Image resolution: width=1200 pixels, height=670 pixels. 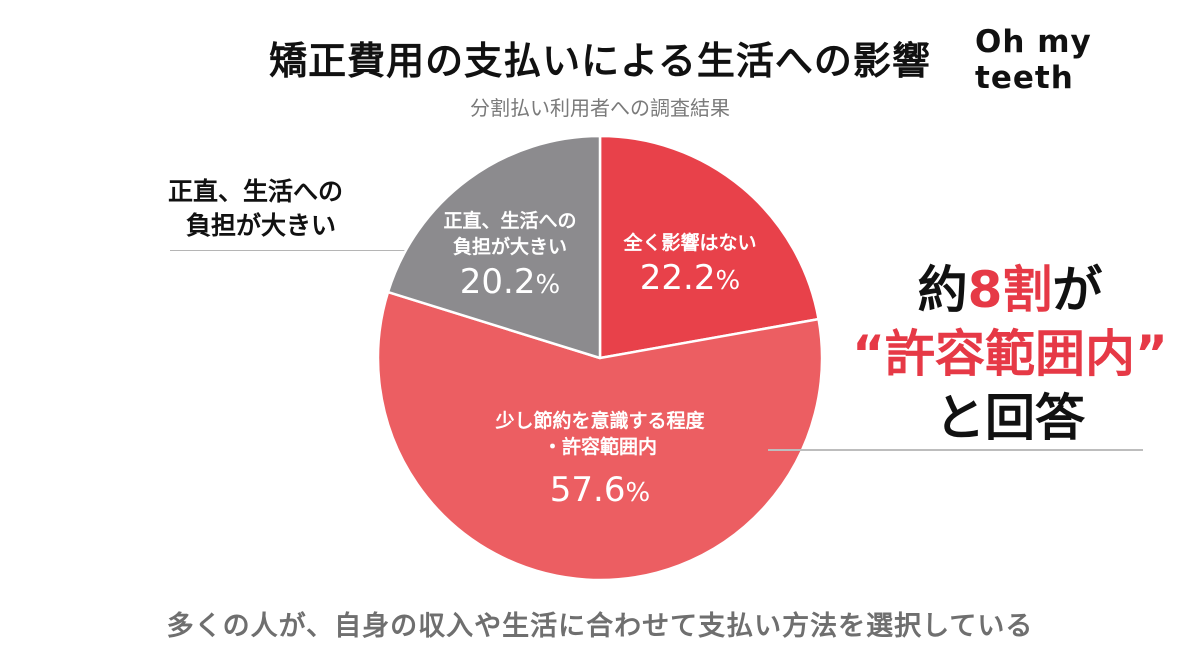 What do you see at coordinates (304, 250) in the screenshot?
I see `left-callout-leader-line` at bounding box center [304, 250].